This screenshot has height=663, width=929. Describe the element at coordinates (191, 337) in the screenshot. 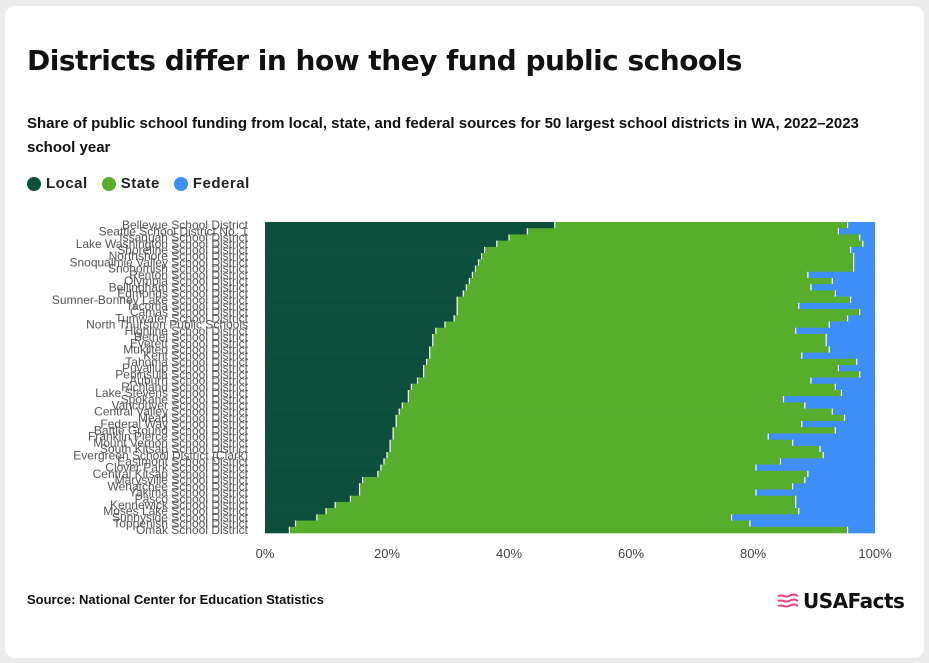

I see `category-label: Bethel School District` at that location.